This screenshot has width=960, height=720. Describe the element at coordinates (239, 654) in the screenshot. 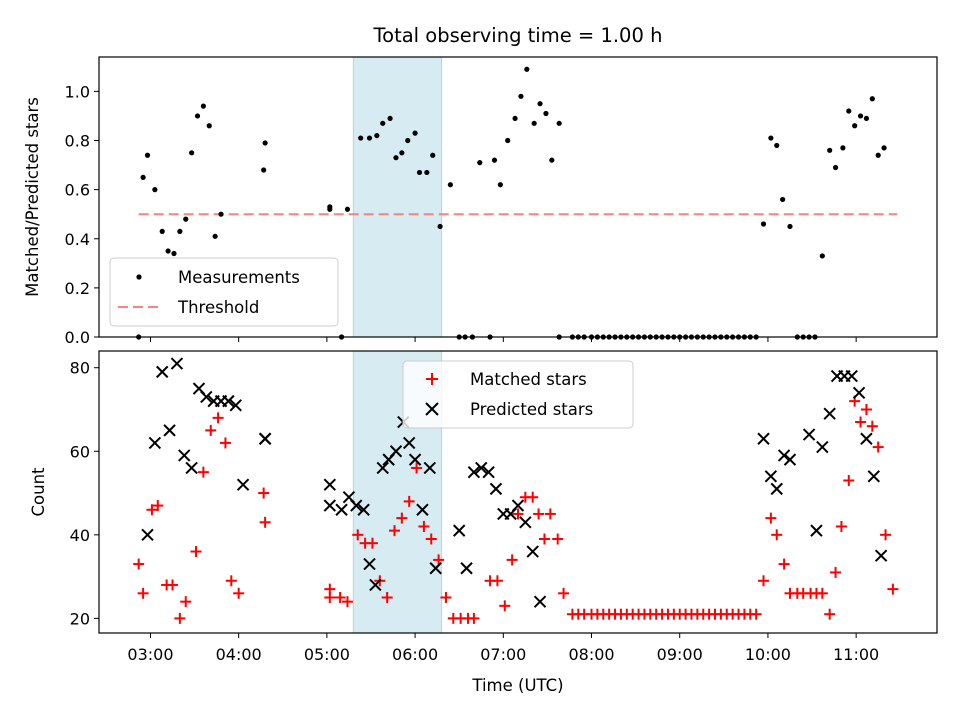

I see `x-tick-label: 04:00` at that location.